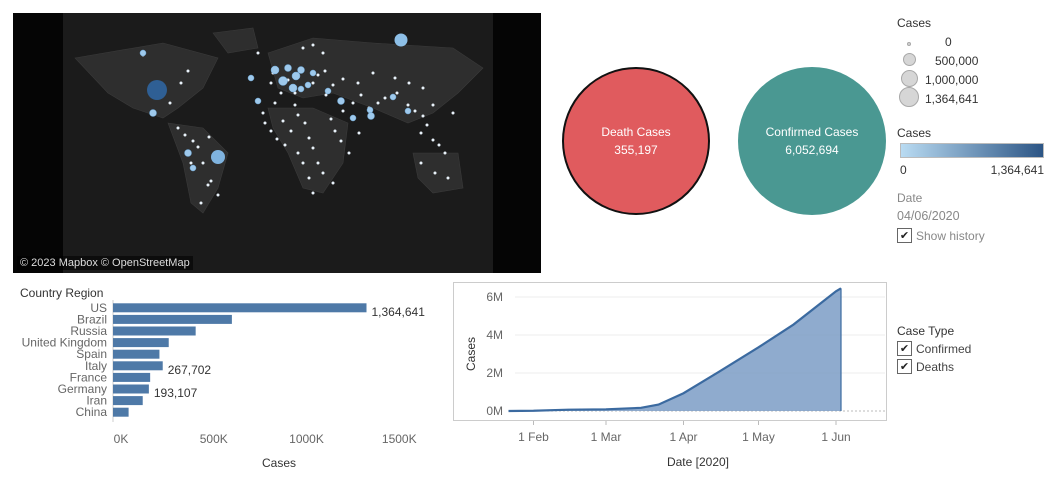 The height and width of the screenshot is (489, 1059). Describe the element at coordinates (131, 389) in the screenshot. I see `bar-germany` at that location.